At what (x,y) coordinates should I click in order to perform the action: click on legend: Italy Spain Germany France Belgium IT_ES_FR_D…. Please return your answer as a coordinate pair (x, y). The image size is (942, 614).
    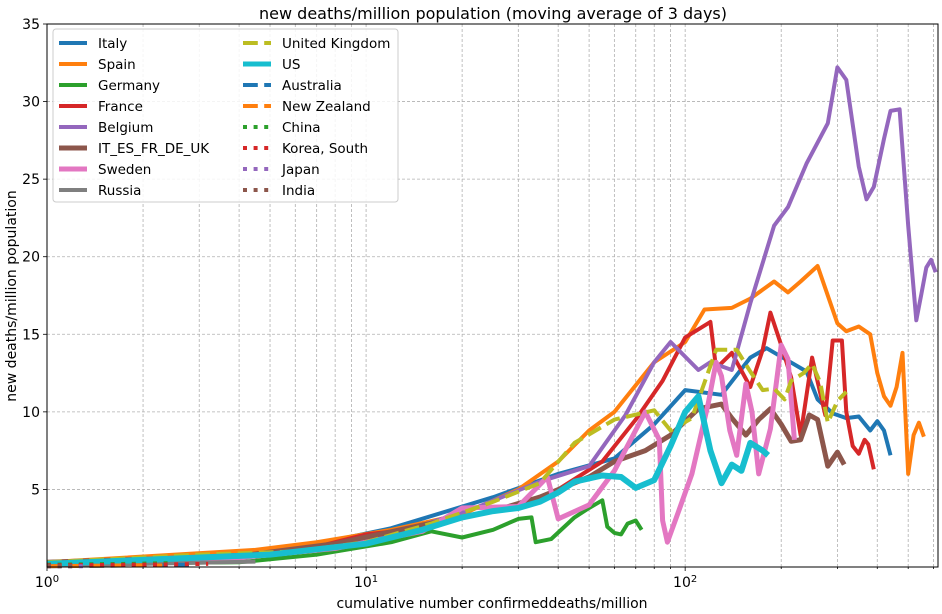
    Looking at the image, I should click on (225, 115).